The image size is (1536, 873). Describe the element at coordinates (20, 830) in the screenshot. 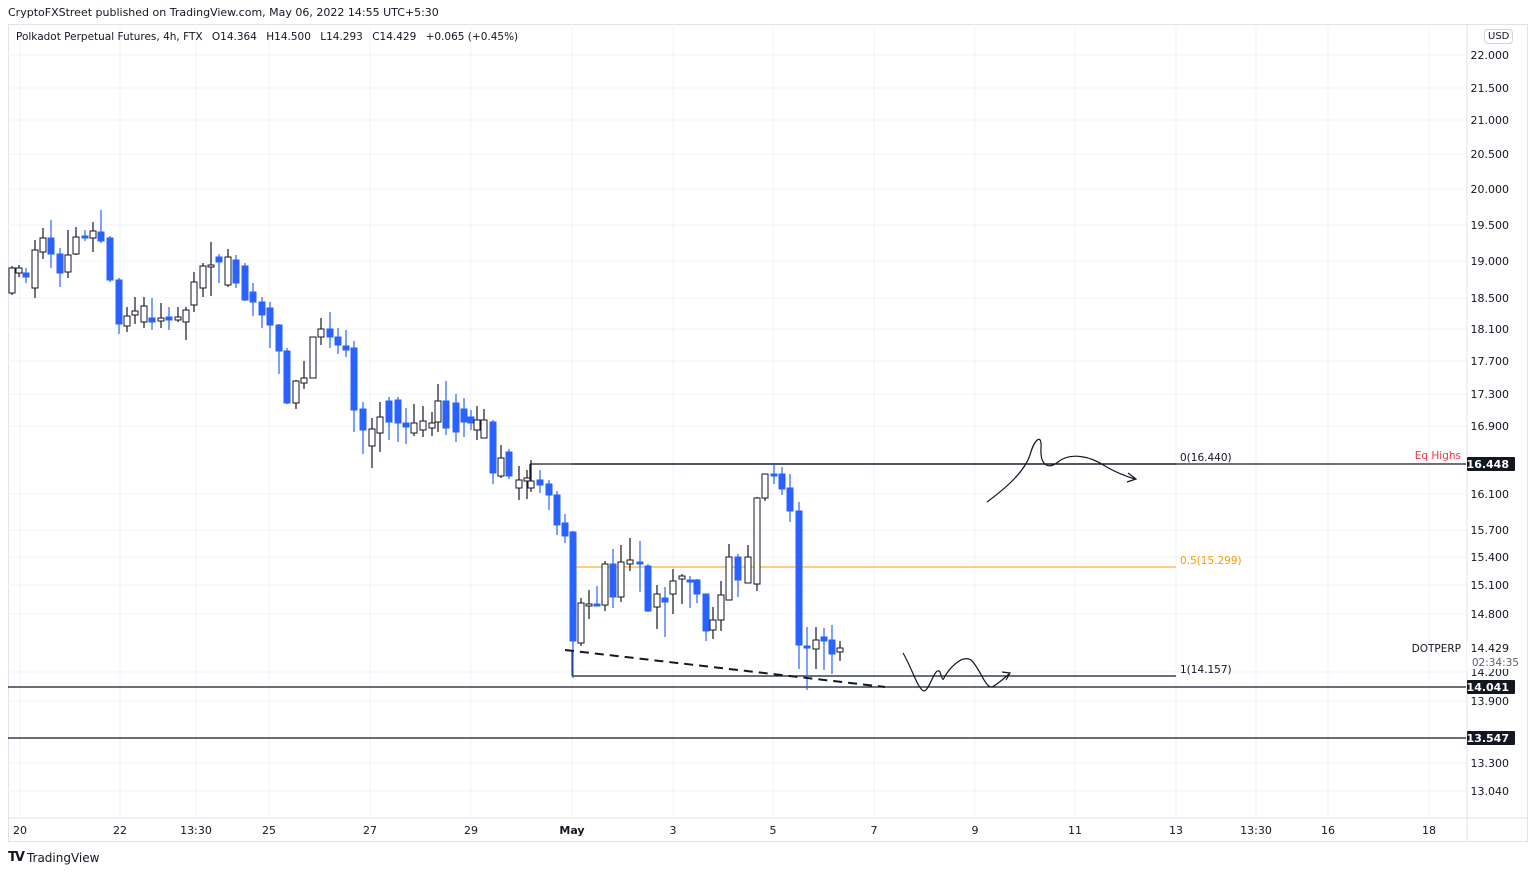

I see `time-tick: 20` at that location.